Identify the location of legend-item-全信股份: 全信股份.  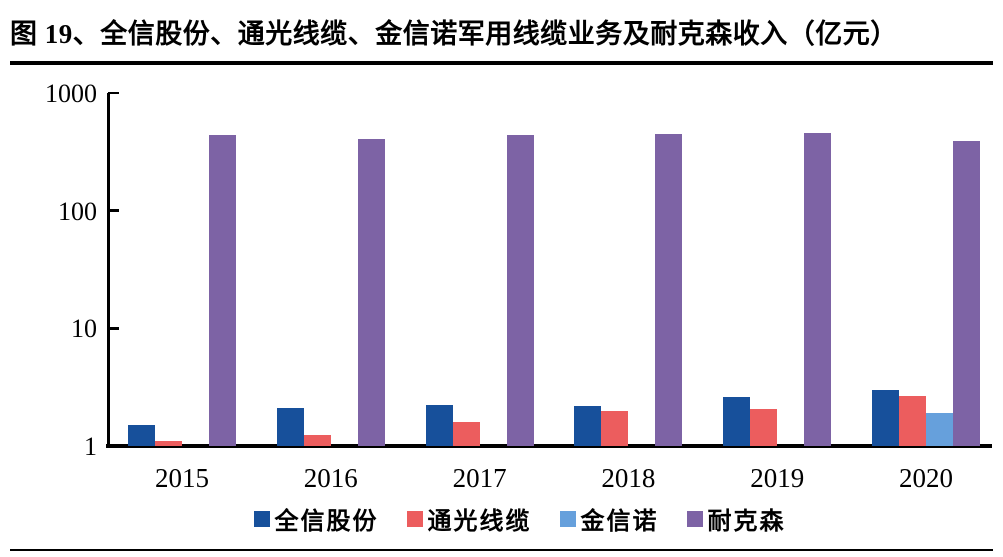
(316, 518).